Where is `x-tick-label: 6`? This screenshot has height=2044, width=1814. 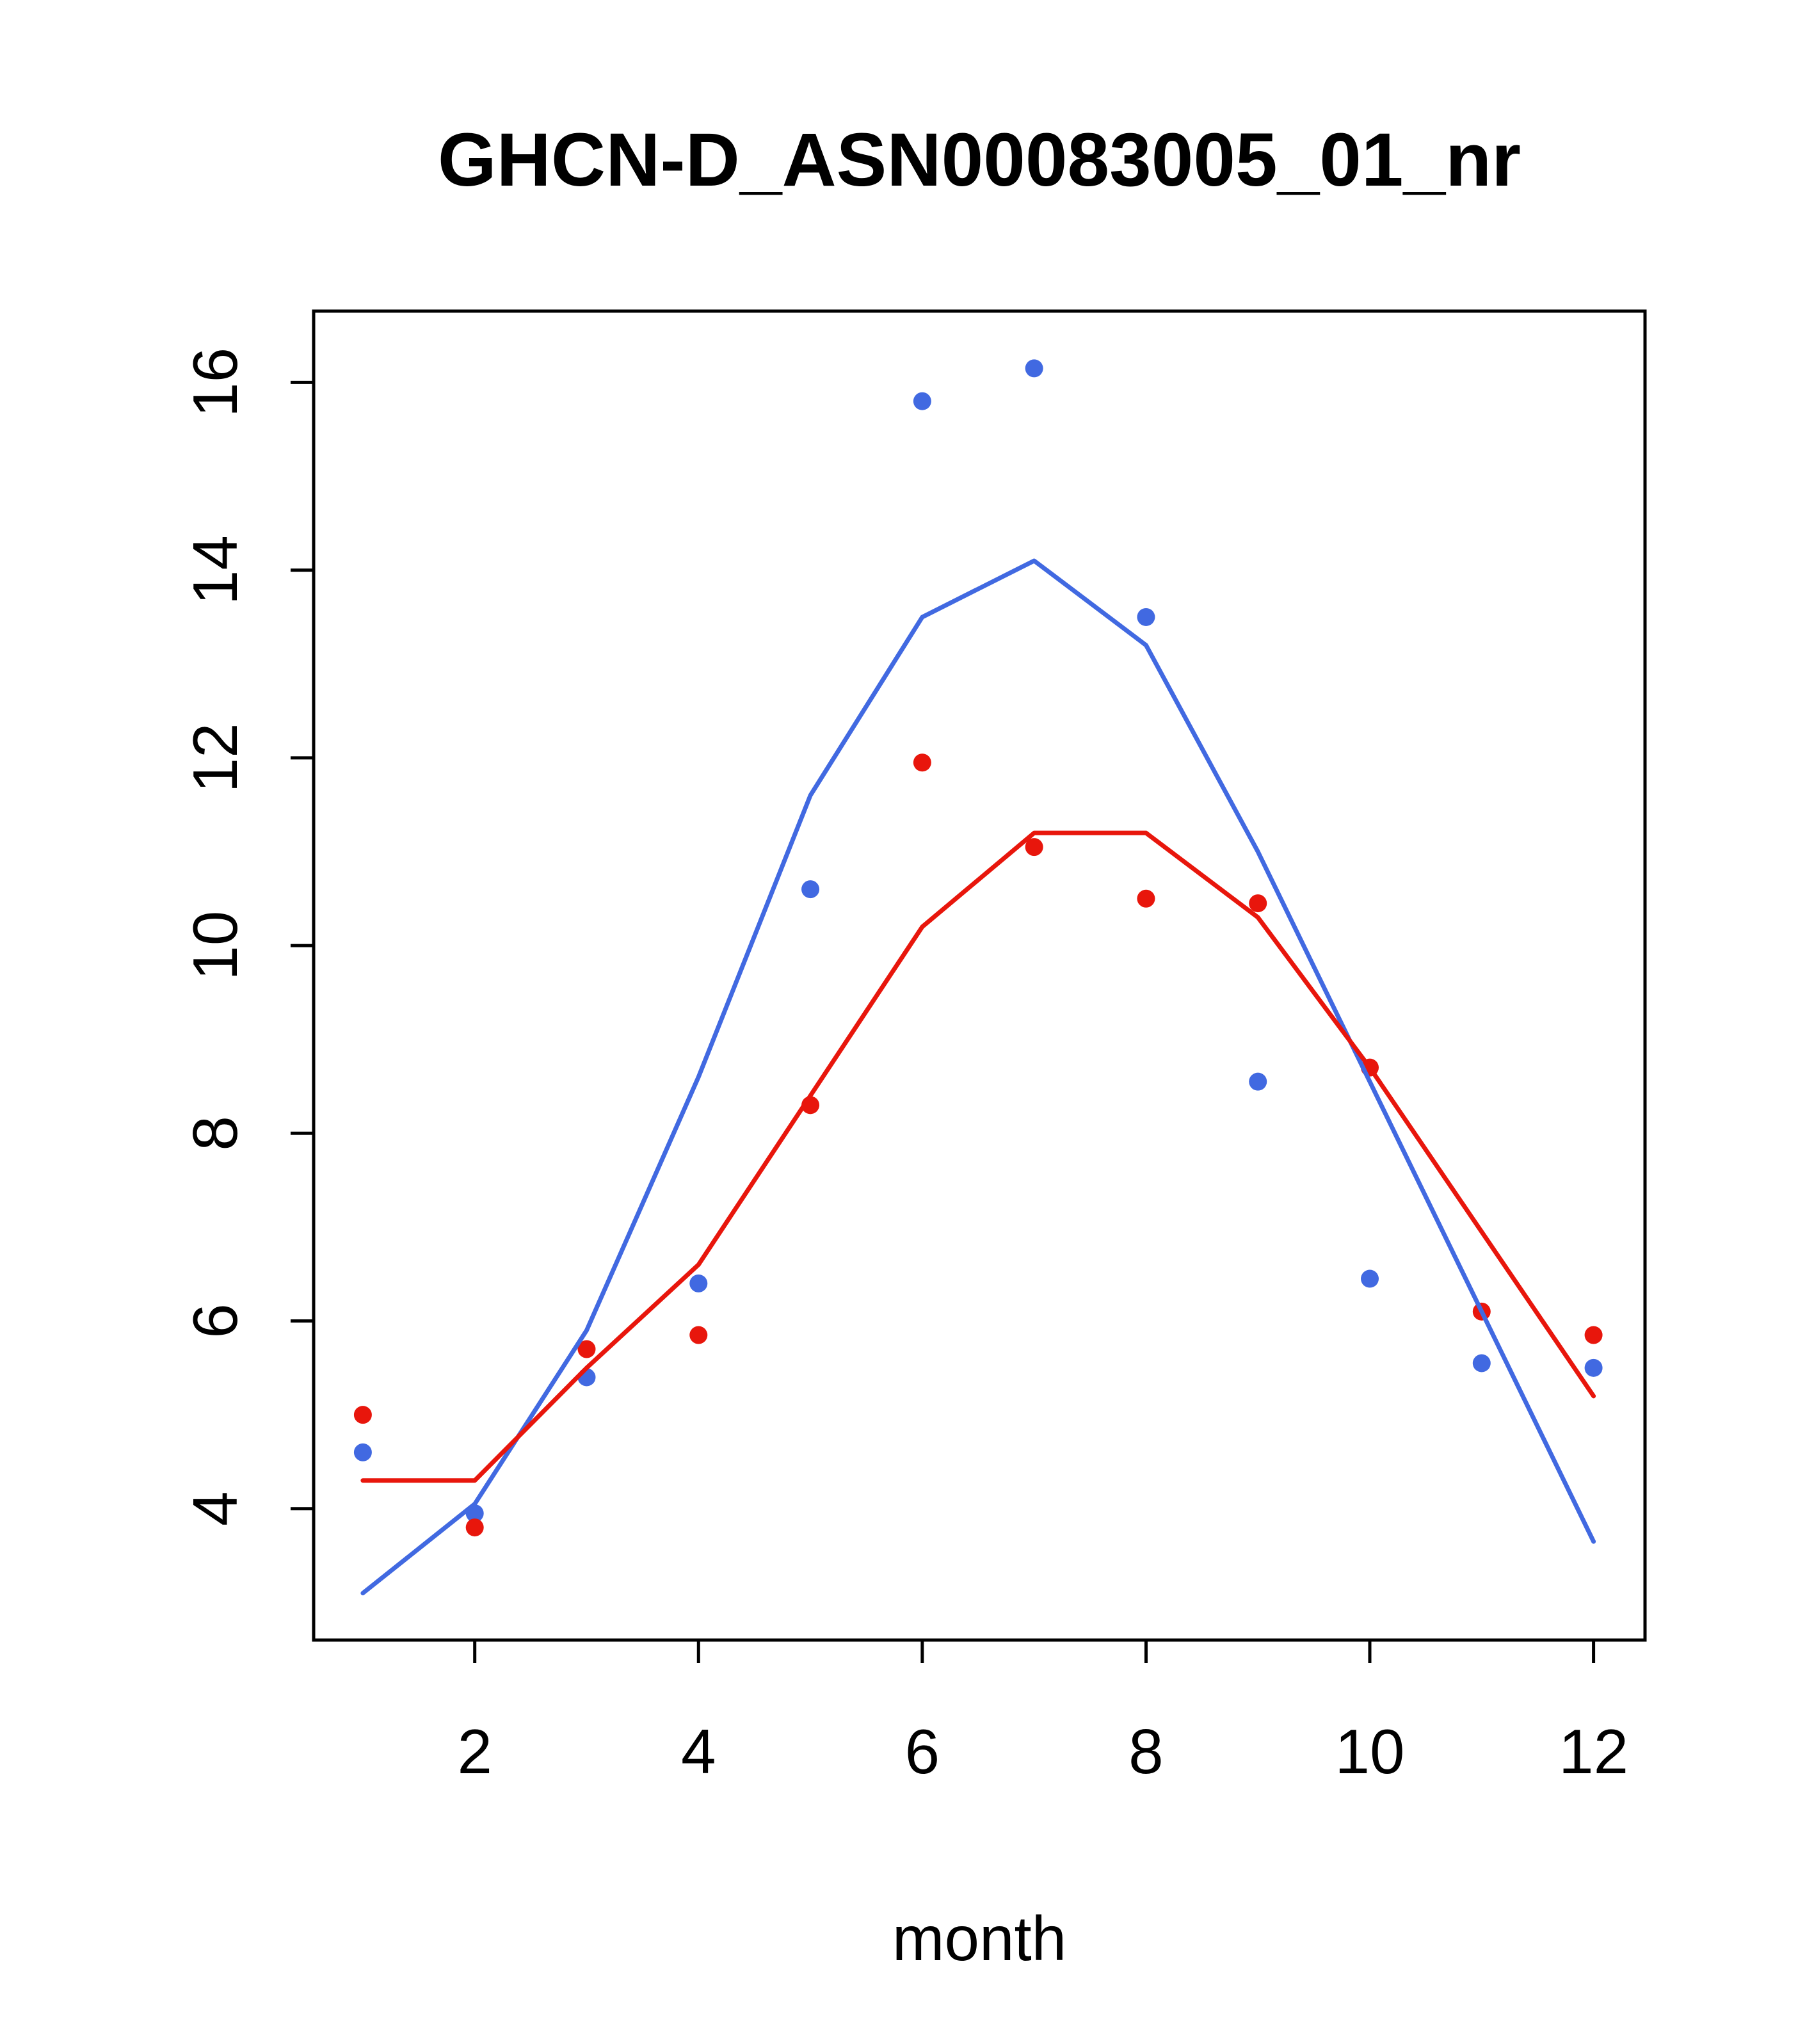
x-tick-label: 6 is located at coordinates (922, 1751).